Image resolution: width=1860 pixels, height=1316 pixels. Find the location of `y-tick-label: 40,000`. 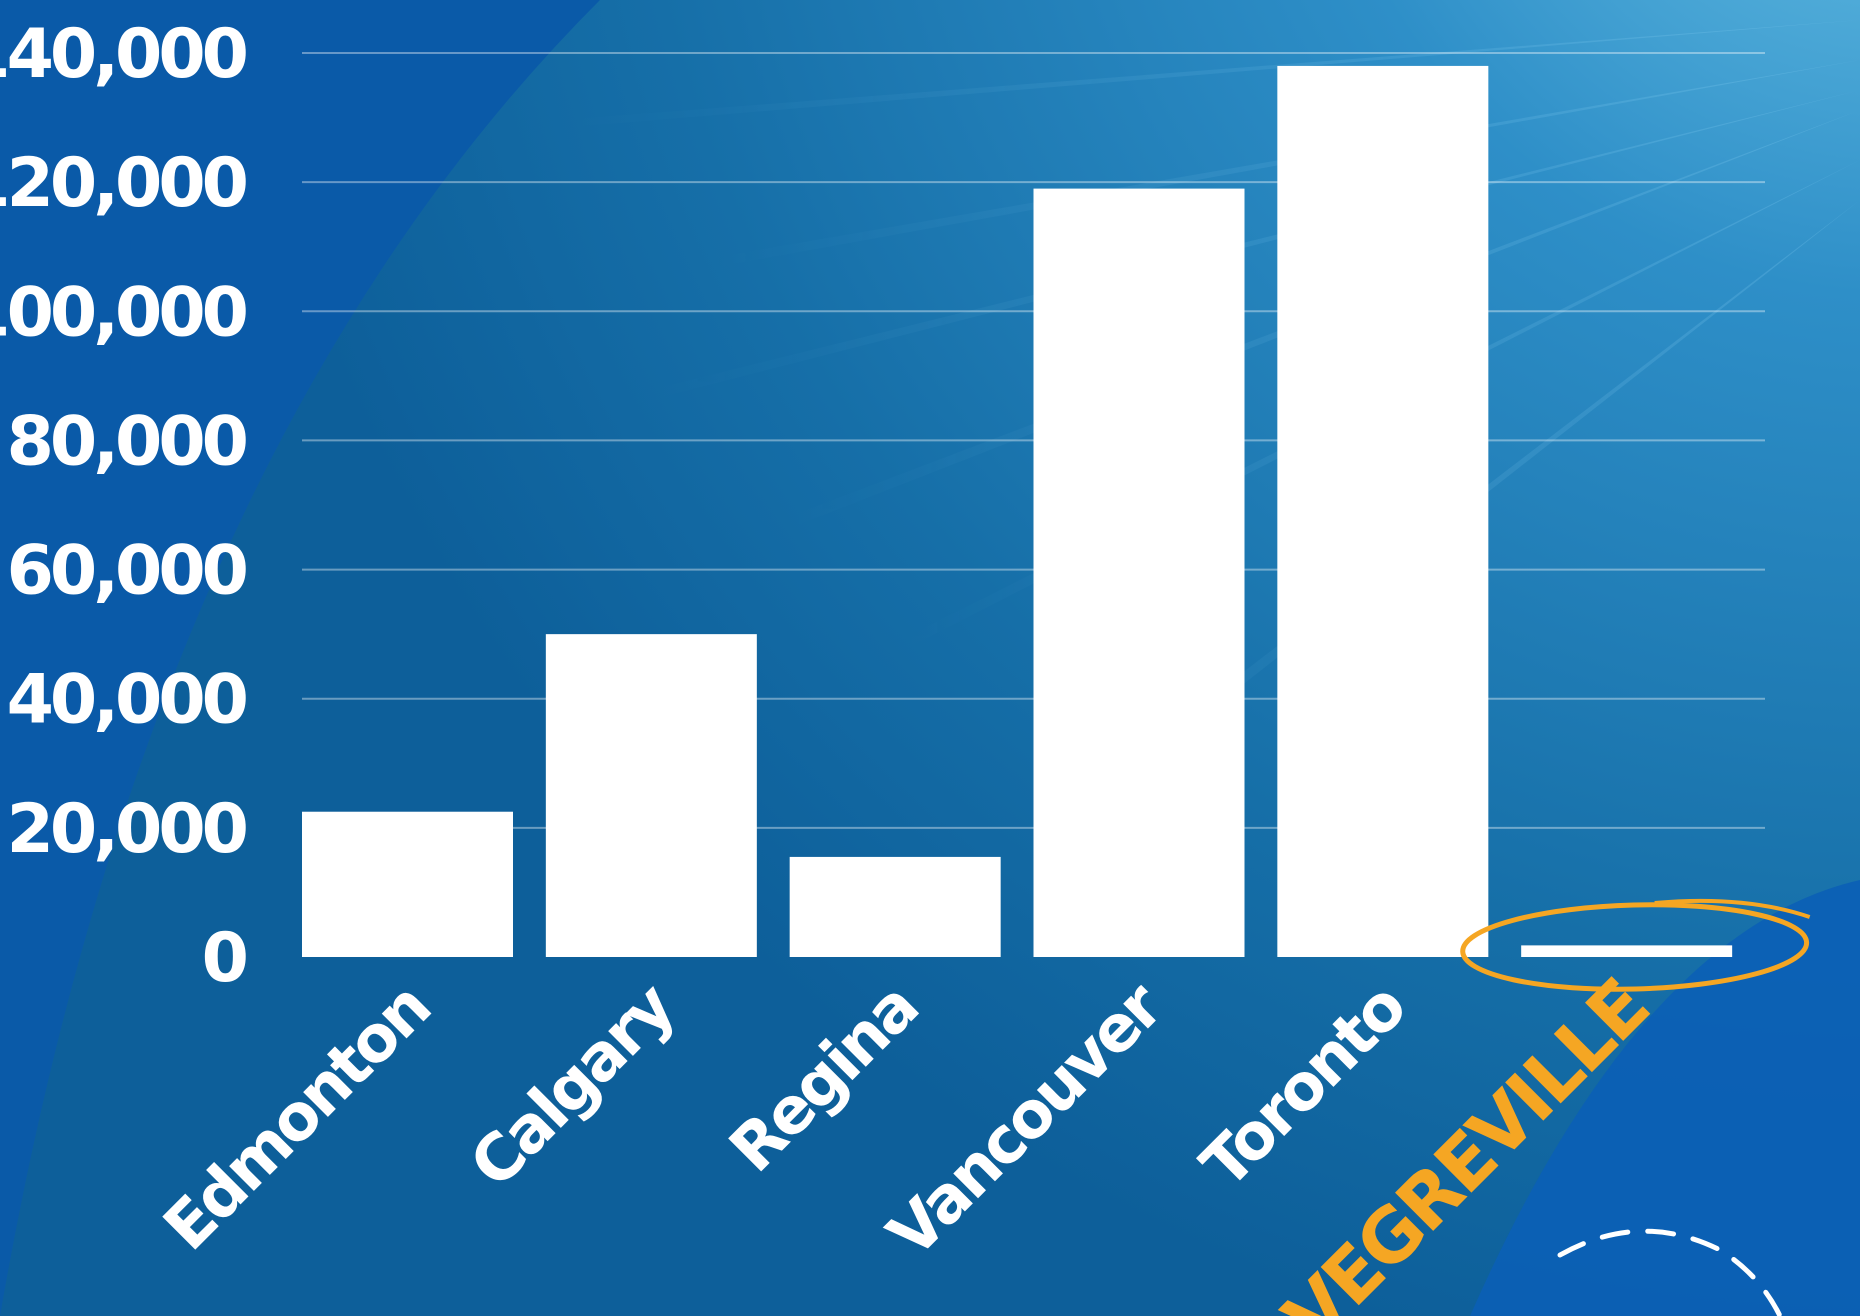

y-tick-label: 40,000 is located at coordinates (127, 700).